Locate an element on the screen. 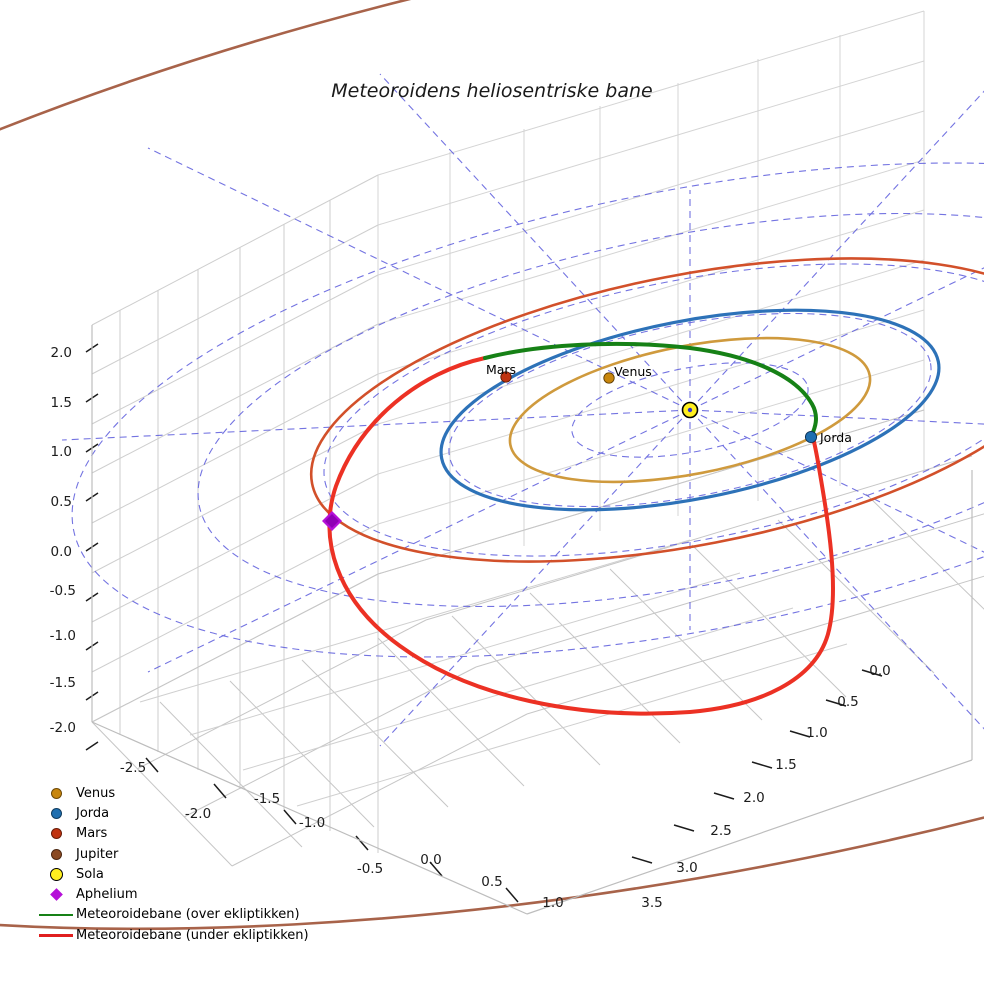  legend-item: Sola is located at coordinates (172, 874).